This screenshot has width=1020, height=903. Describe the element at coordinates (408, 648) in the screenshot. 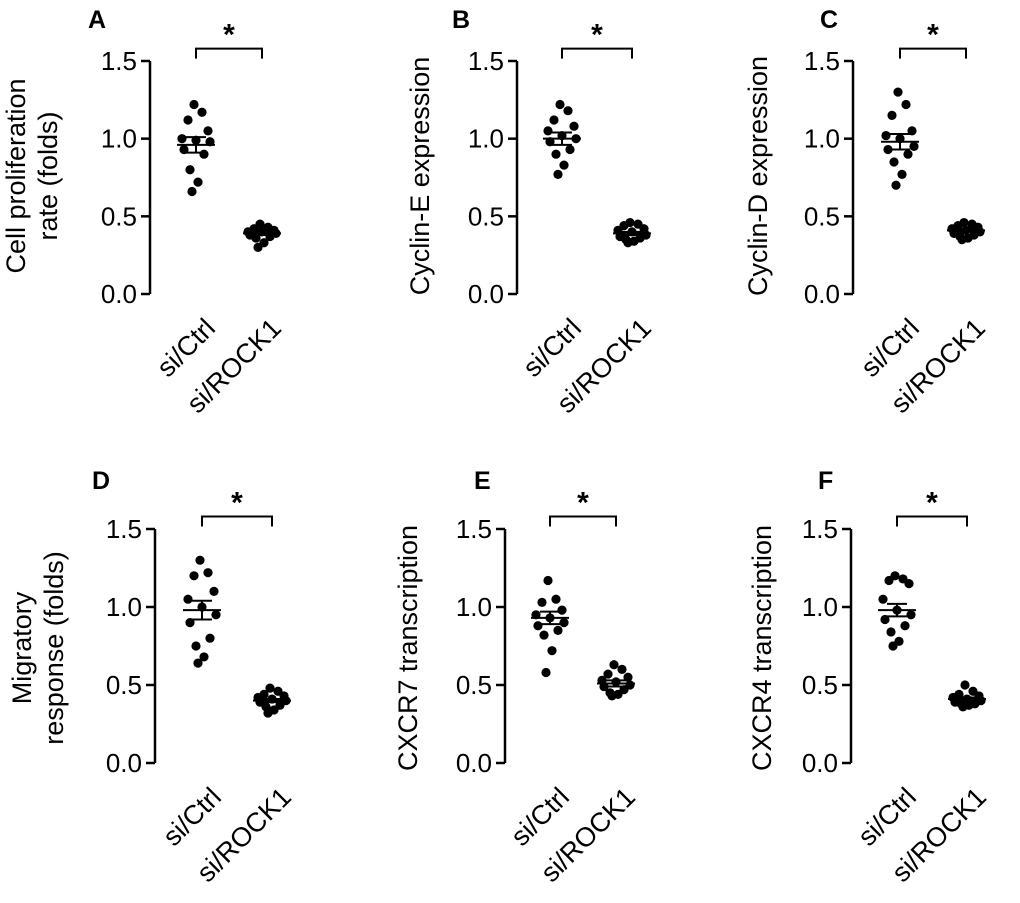

I see `y-axis-label: CXCR7 transcription` at that location.